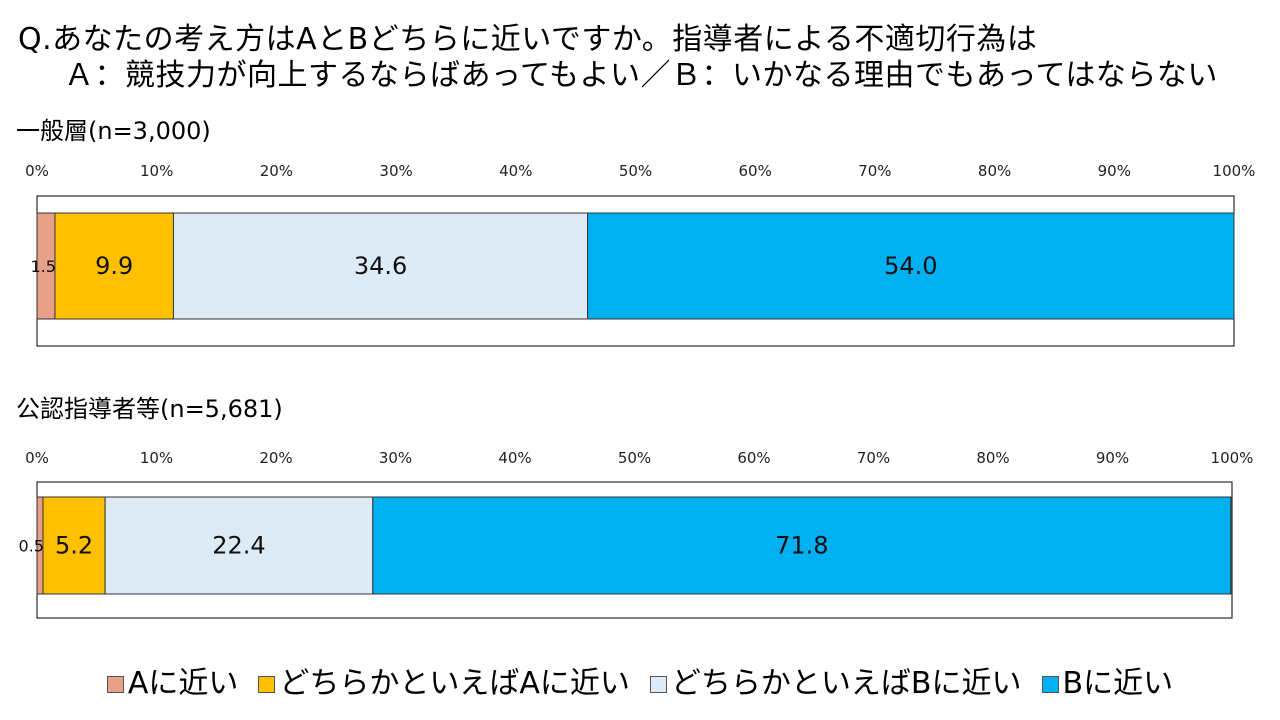 The image size is (1280, 720). I want to click on panel-title-certified-coaches: 公認指導者等(n=5,681), so click(149, 409).